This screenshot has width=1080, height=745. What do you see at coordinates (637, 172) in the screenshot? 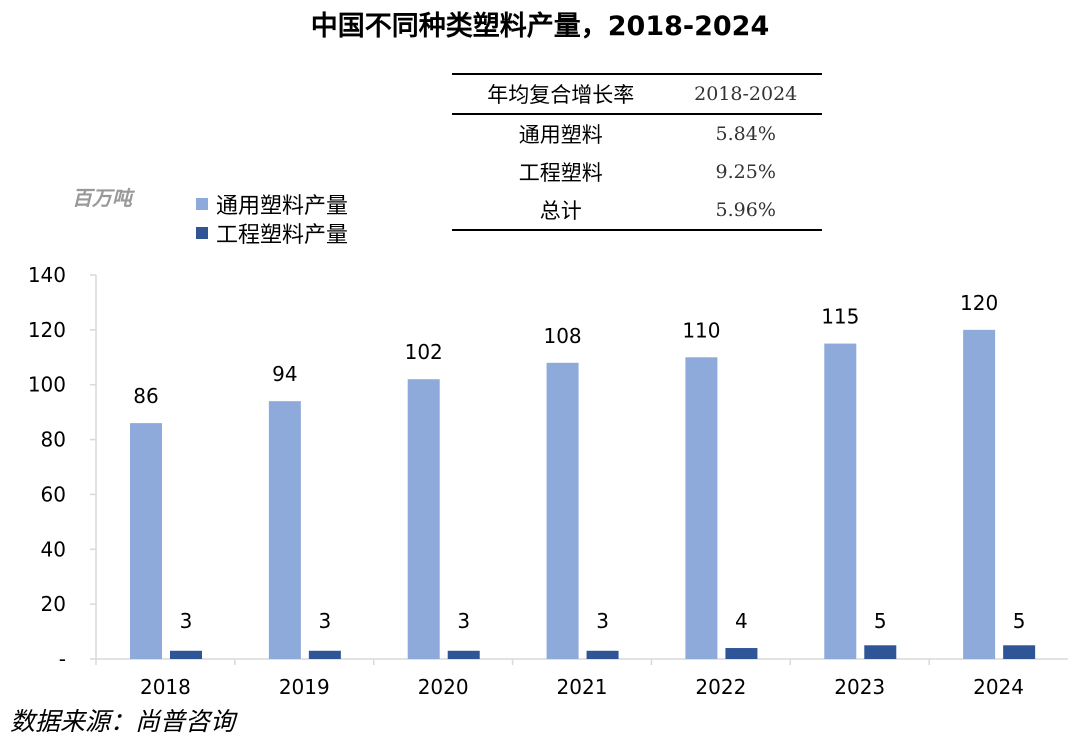
I see `cagr-row: 工程塑料 9.25%` at bounding box center [637, 172].